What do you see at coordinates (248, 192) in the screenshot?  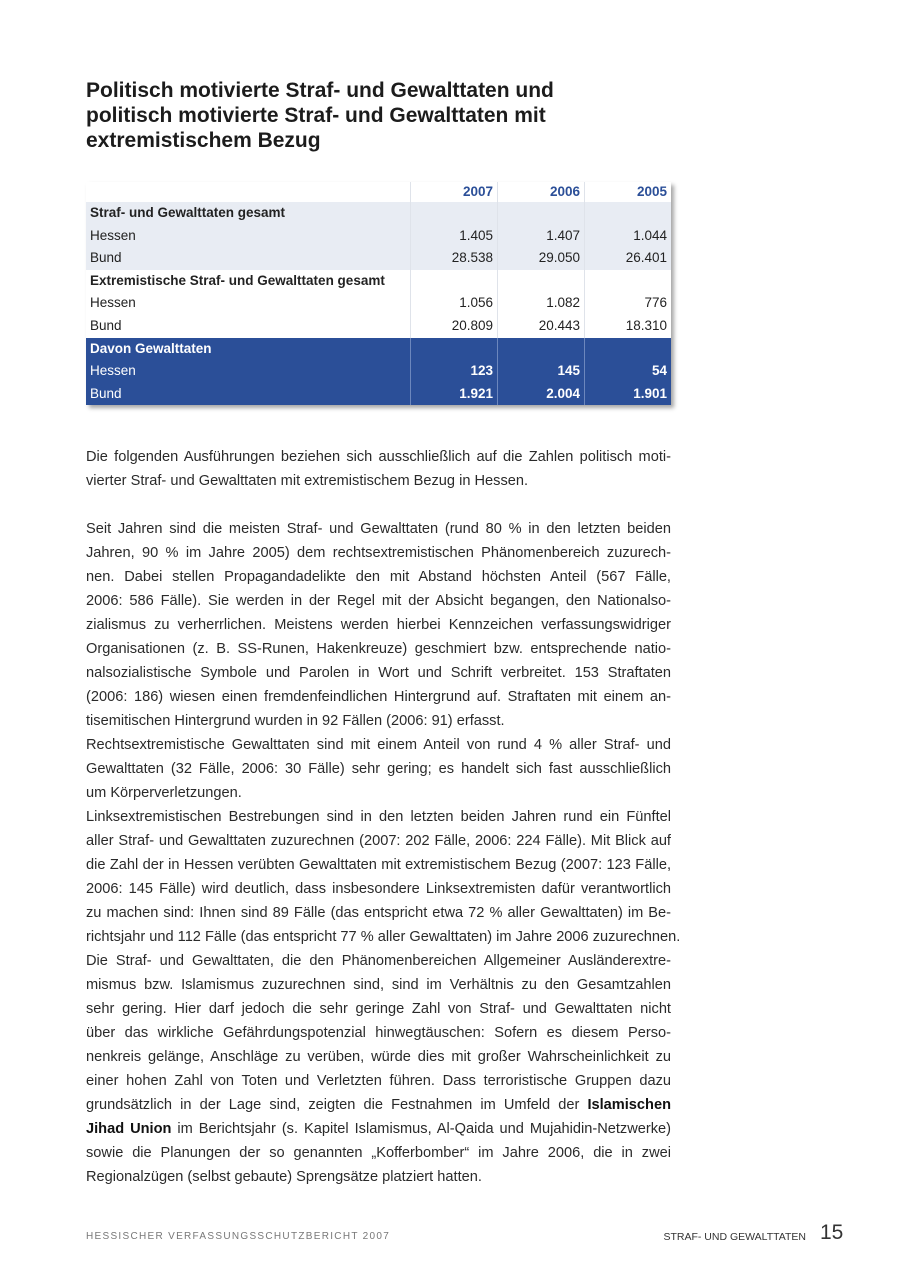 I see `header-blank` at bounding box center [248, 192].